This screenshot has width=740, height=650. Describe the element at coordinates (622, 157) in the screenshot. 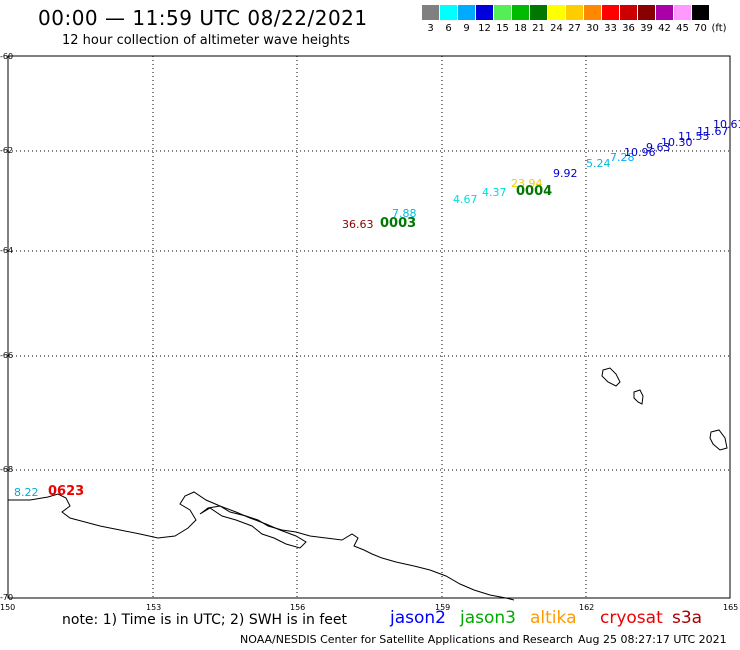

I see `swh-value: 7.28` at that location.